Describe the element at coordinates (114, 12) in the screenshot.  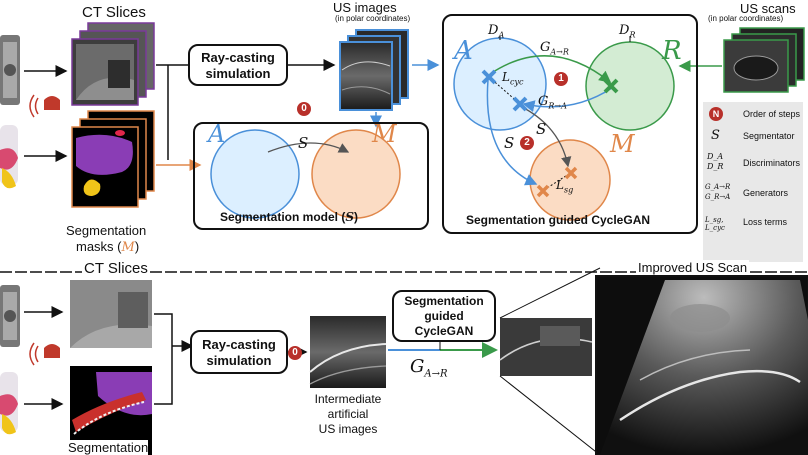
I see `ct-slices-label: CT Slices` at that location.